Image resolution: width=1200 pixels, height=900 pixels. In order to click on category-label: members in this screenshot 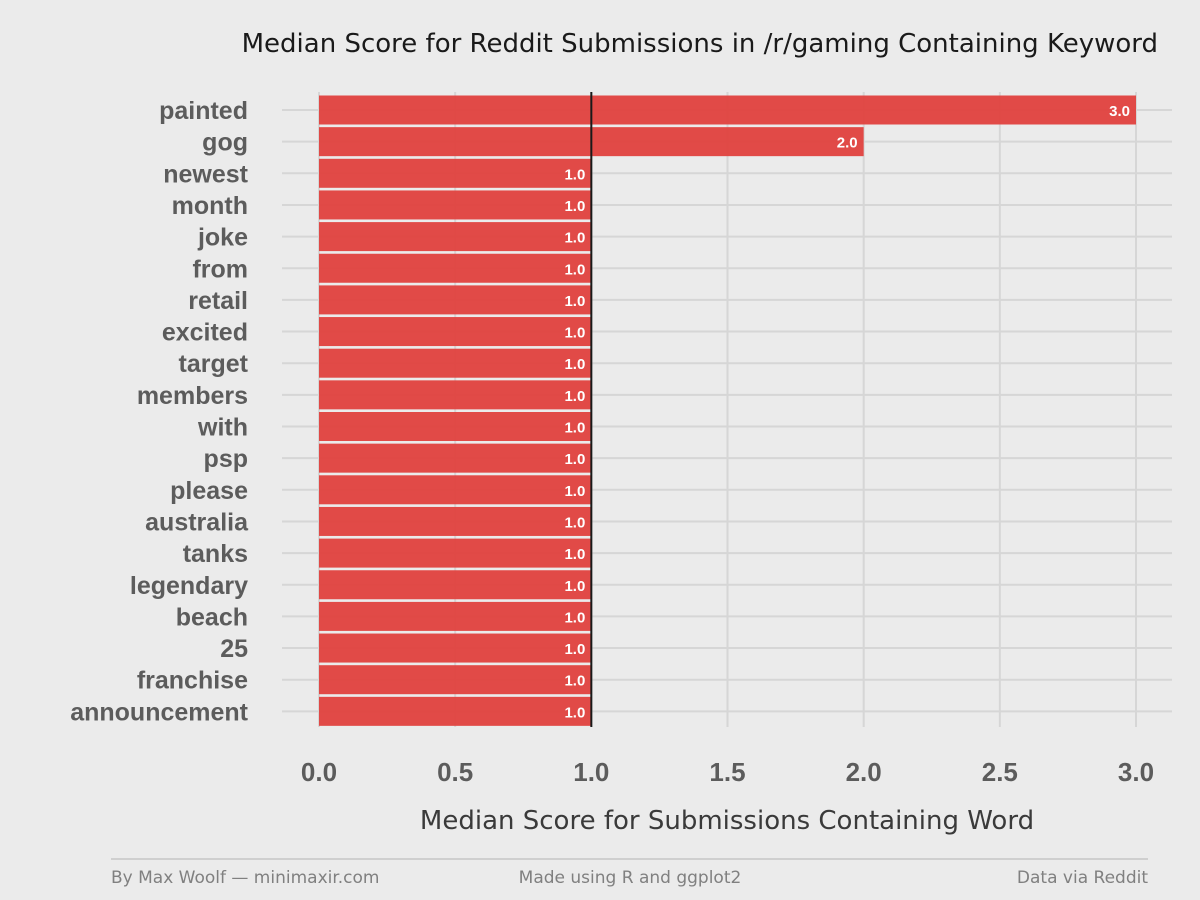, I will do `click(192, 396)`.